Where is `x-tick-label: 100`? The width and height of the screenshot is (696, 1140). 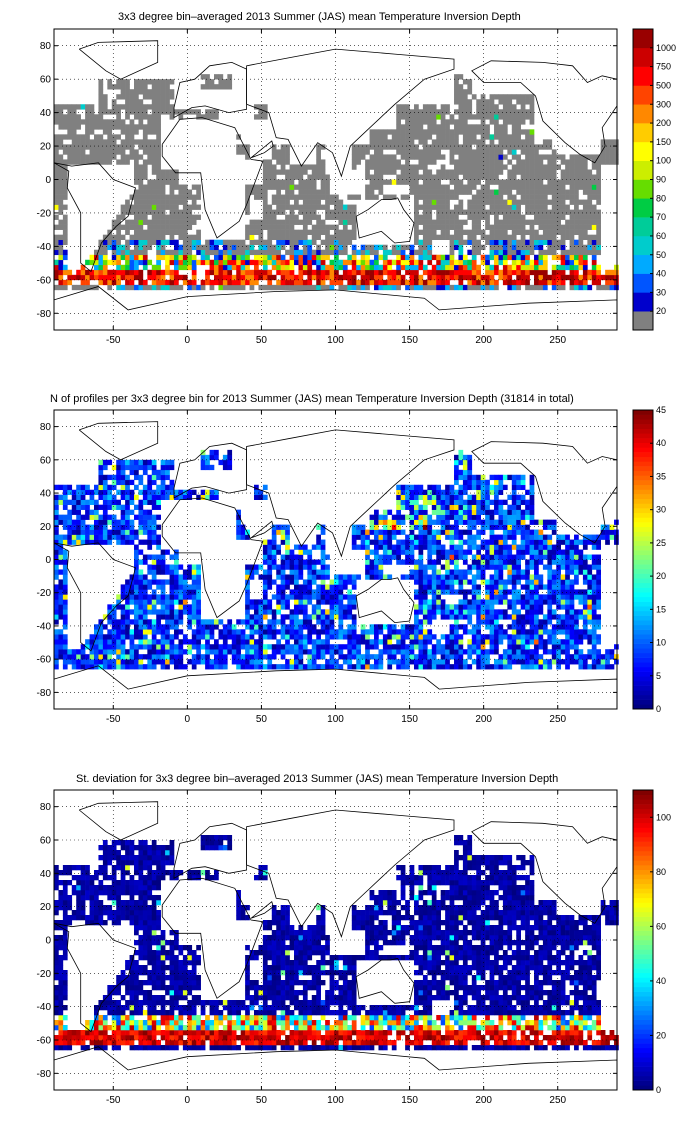 x-tick-label: 100 is located at coordinates (335, 340).